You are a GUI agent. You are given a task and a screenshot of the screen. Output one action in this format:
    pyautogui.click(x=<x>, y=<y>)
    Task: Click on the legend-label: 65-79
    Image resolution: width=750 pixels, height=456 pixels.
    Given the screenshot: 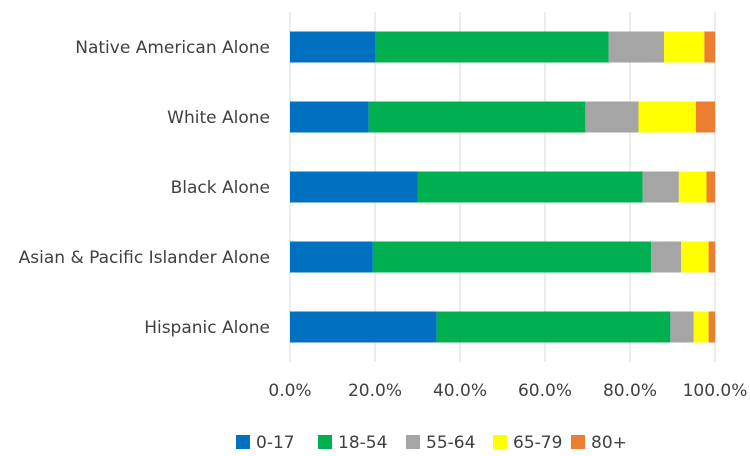 What is the action you would take?
    pyautogui.click(x=537, y=442)
    